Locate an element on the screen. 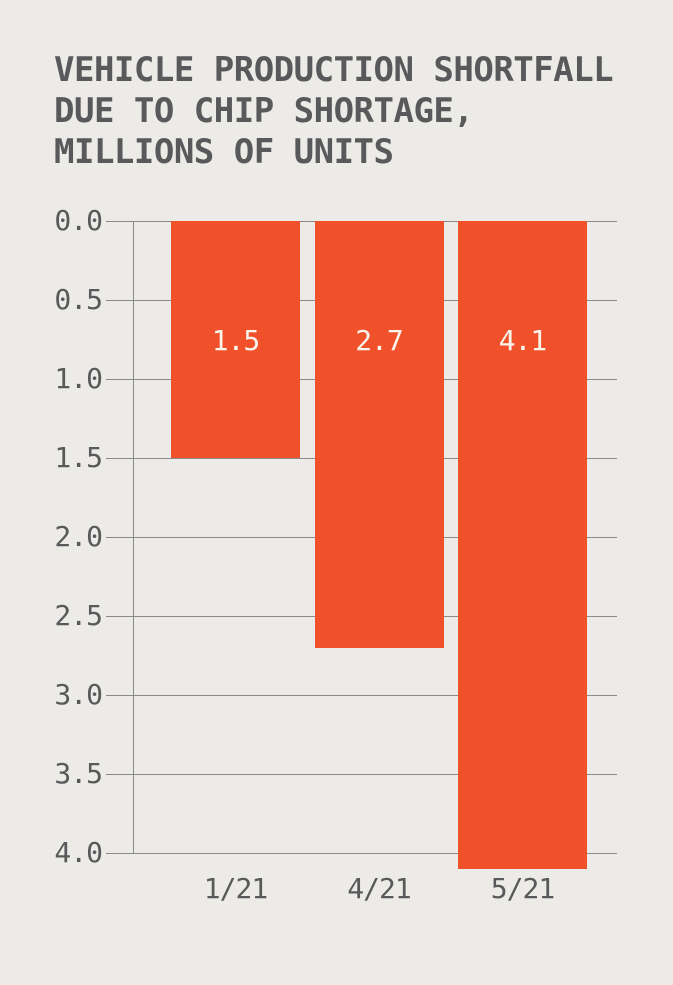 The image size is (673, 985). bar-4/21 is located at coordinates (379, 434).